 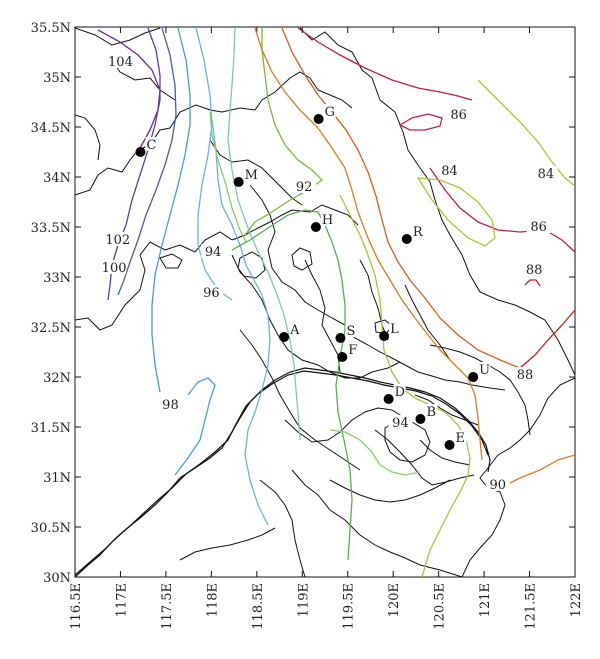 I want to click on contour-86a, so click(x=385, y=64).